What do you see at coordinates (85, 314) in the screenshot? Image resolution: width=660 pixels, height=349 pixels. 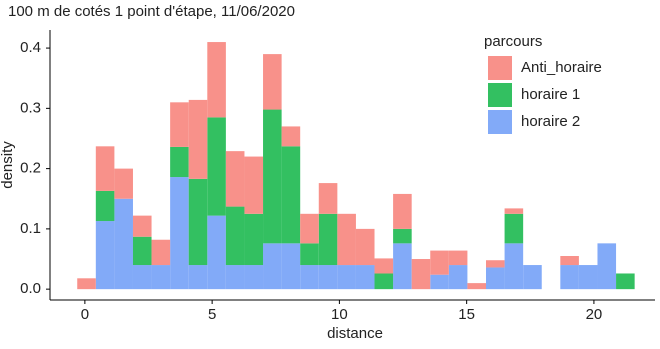 I see `x-tick-label: 0` at bounding box center [85, 314].